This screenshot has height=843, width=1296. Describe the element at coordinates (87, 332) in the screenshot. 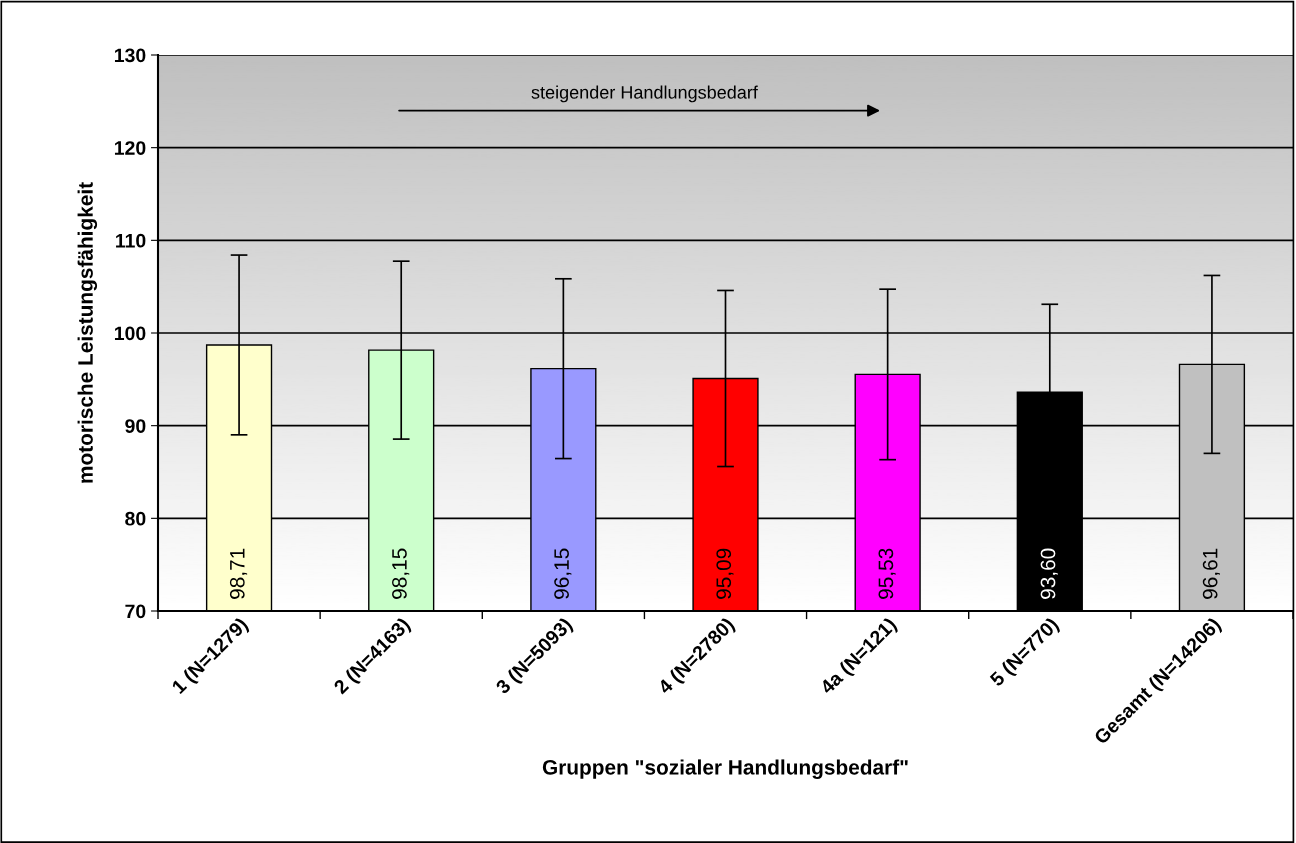

I see `y-axis-title: motorische Leistungsfähigkeit` at that location.